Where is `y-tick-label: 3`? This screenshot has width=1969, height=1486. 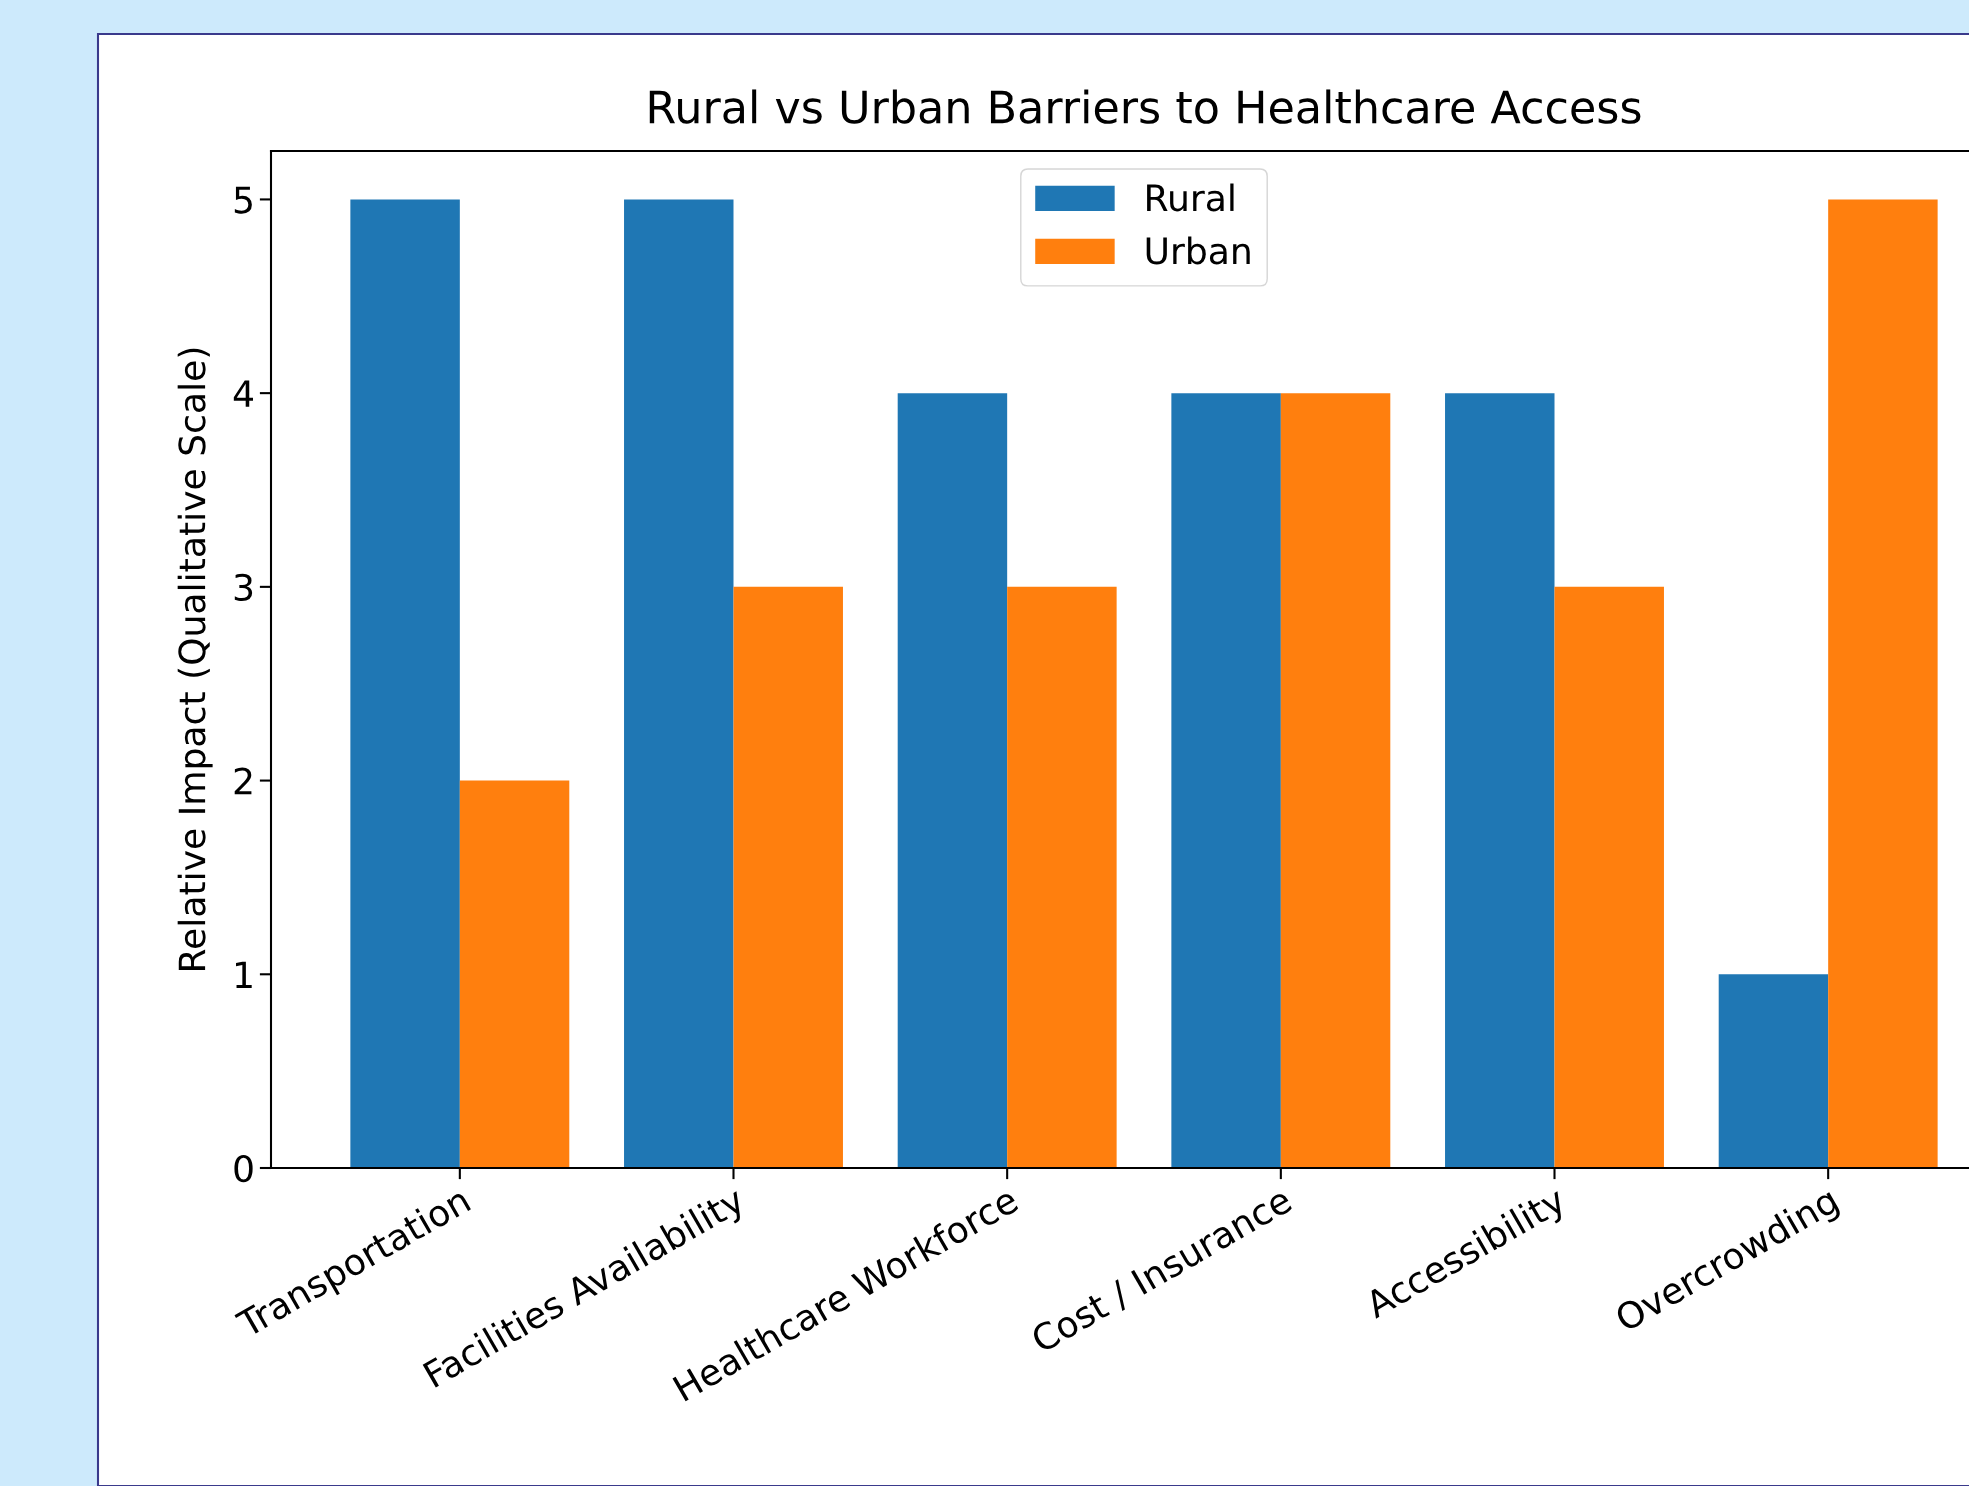 y-tick-label: 3 is located at coordinates (243, 587).